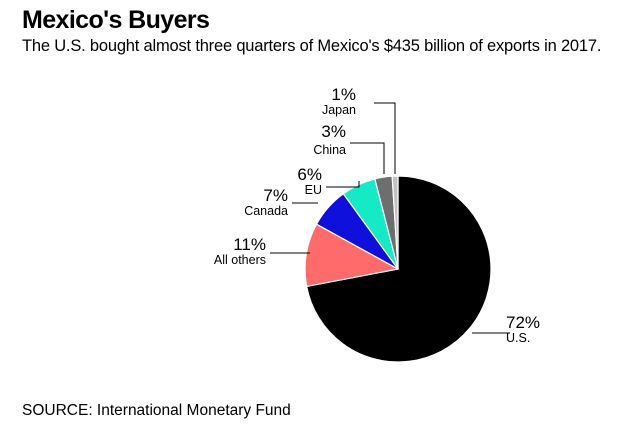  Describe the element at coordinates (156, 410) in the screenshot. I see `source-note: SOURCE: International Monetary Fund` at that location.